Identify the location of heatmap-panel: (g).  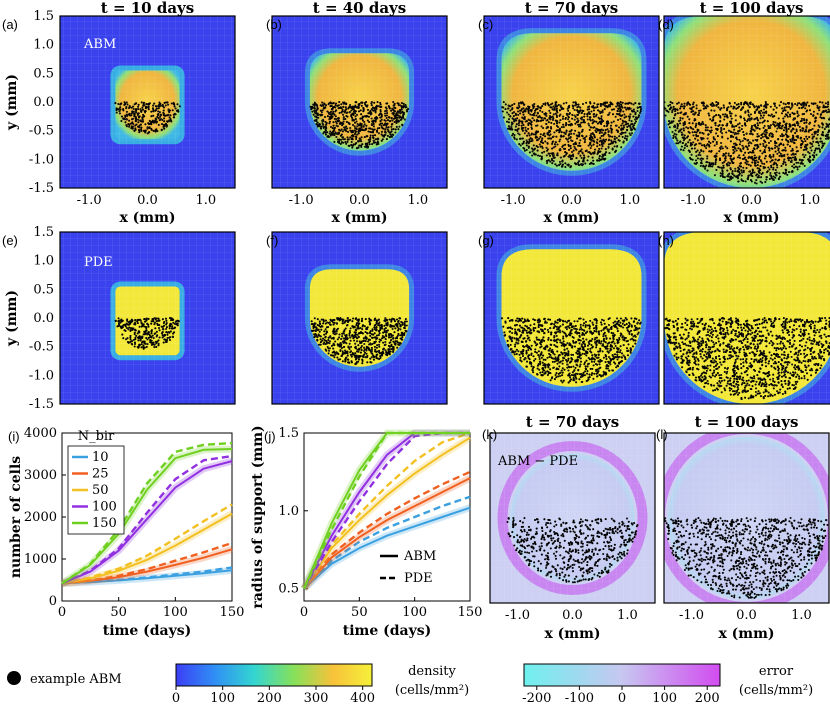
(569, 318).